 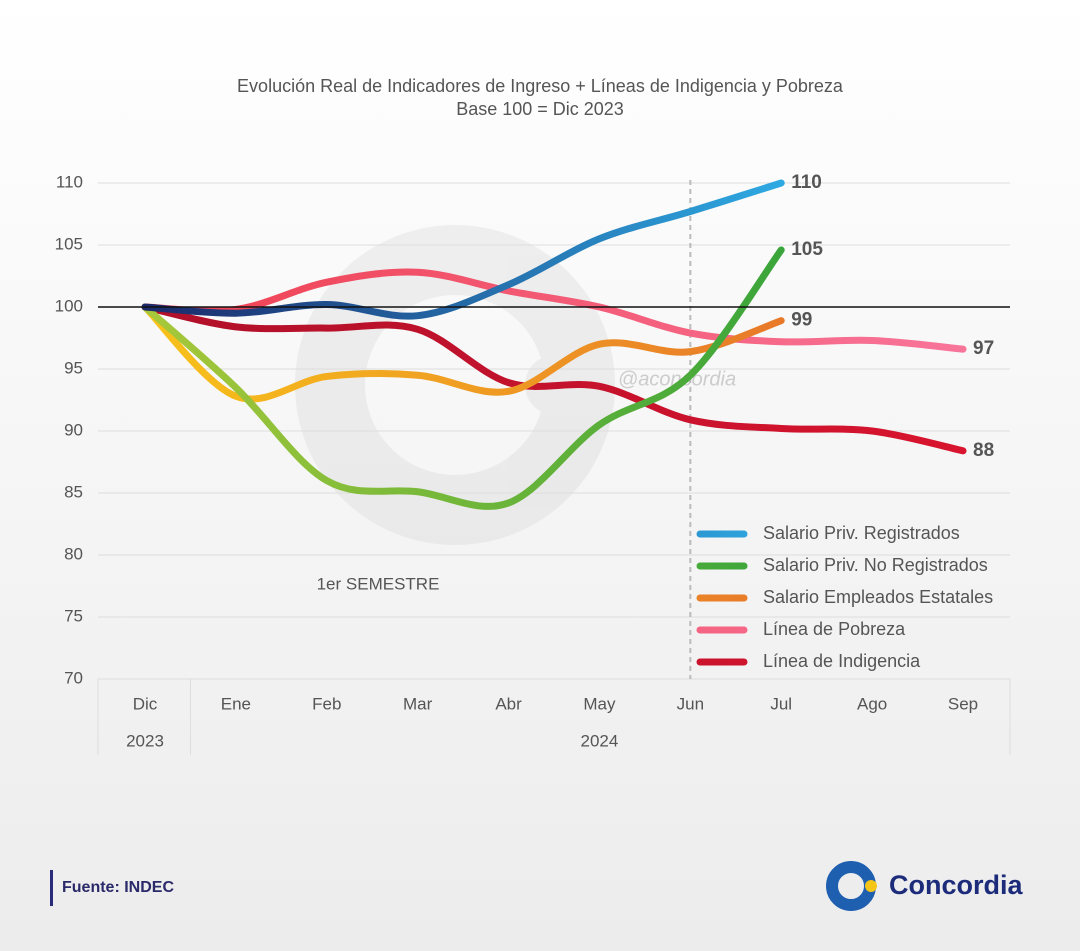 I want to click on y-tick-label: 70, so click(x=73, y=677).